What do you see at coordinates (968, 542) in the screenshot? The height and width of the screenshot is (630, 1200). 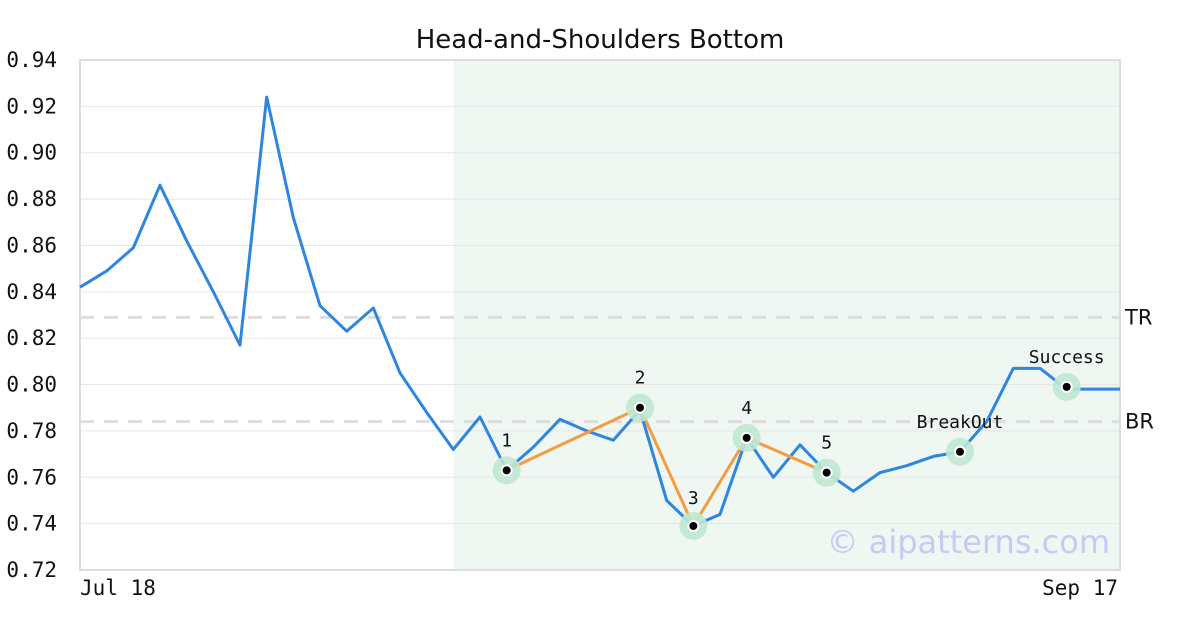 I see `watermark: © aipatterns.com` at bounding box center [968, 542].